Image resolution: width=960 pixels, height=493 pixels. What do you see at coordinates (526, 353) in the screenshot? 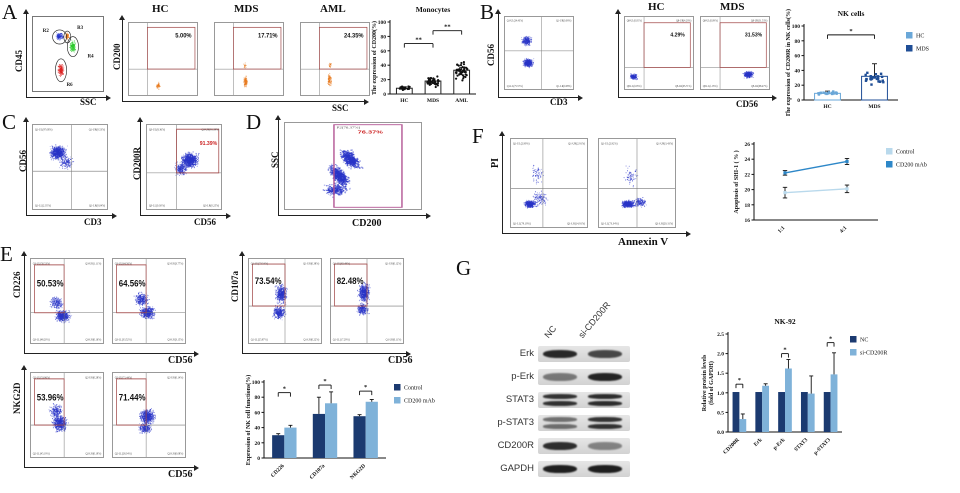
I see `blot-row-label: Erk` at bounding box center [526, 353].